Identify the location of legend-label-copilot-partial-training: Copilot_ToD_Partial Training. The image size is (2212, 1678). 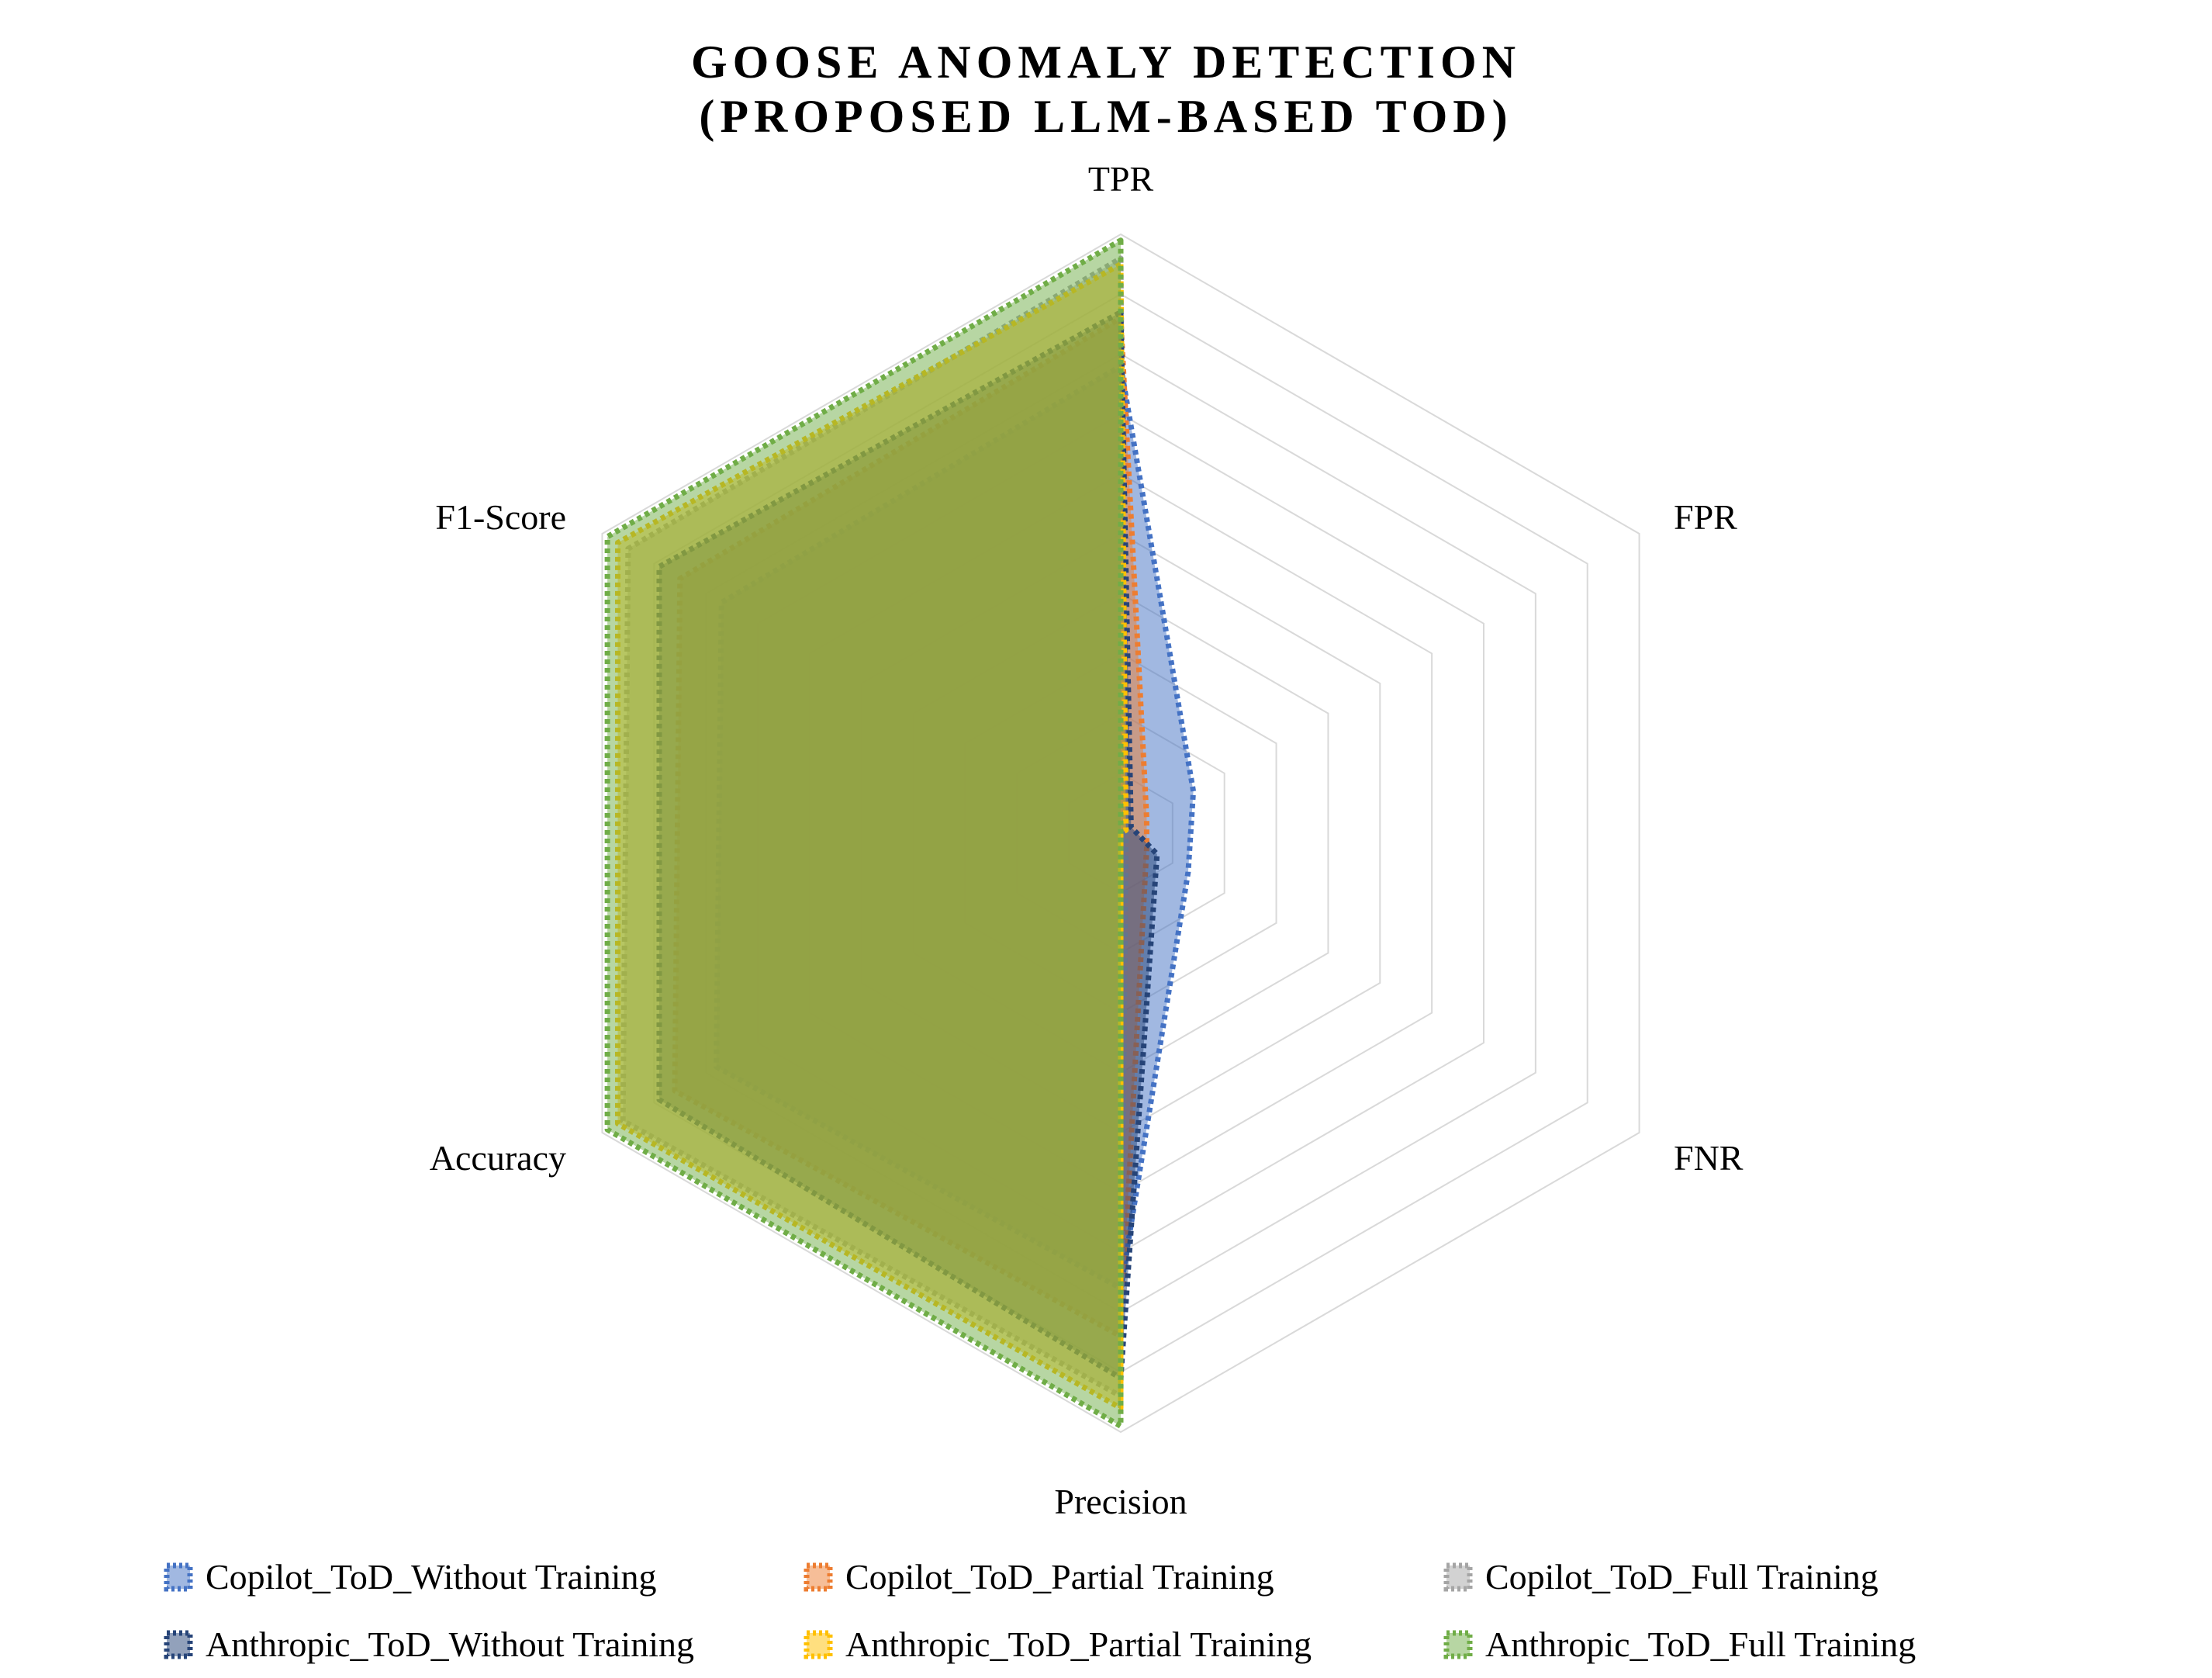
(1059, 1577).